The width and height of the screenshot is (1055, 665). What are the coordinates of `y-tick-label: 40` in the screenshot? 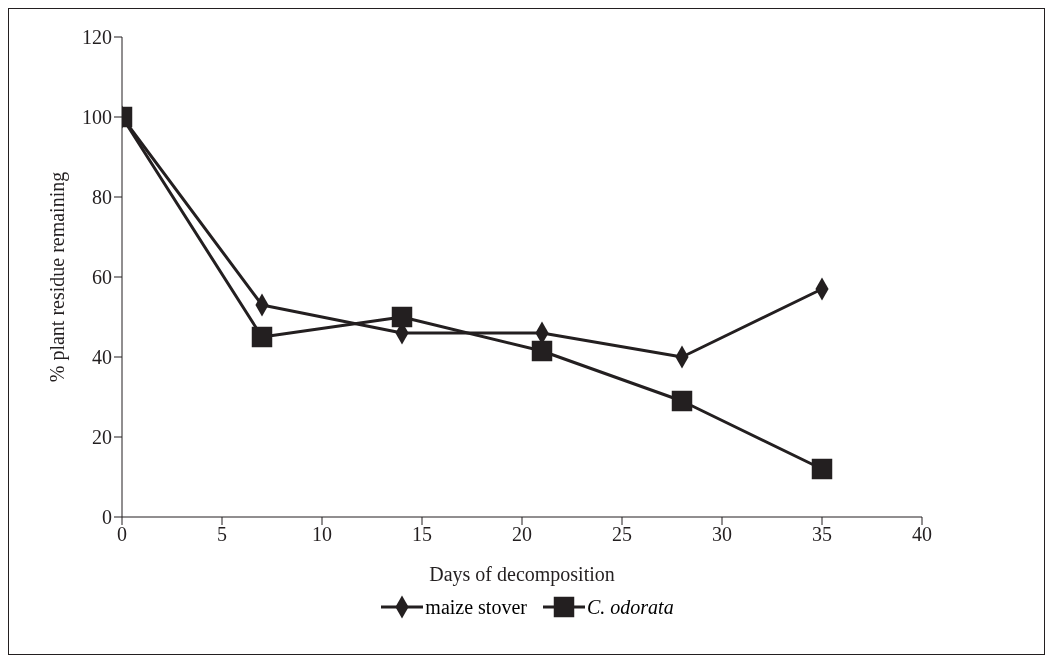 It's located at (102, 357).